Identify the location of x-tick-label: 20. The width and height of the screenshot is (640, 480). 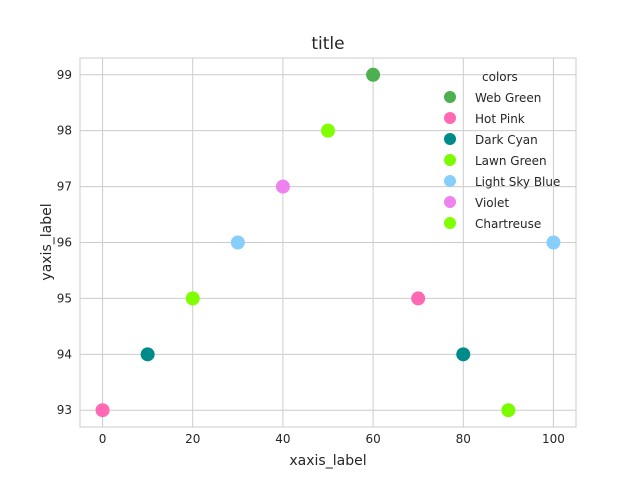
(192, 439).